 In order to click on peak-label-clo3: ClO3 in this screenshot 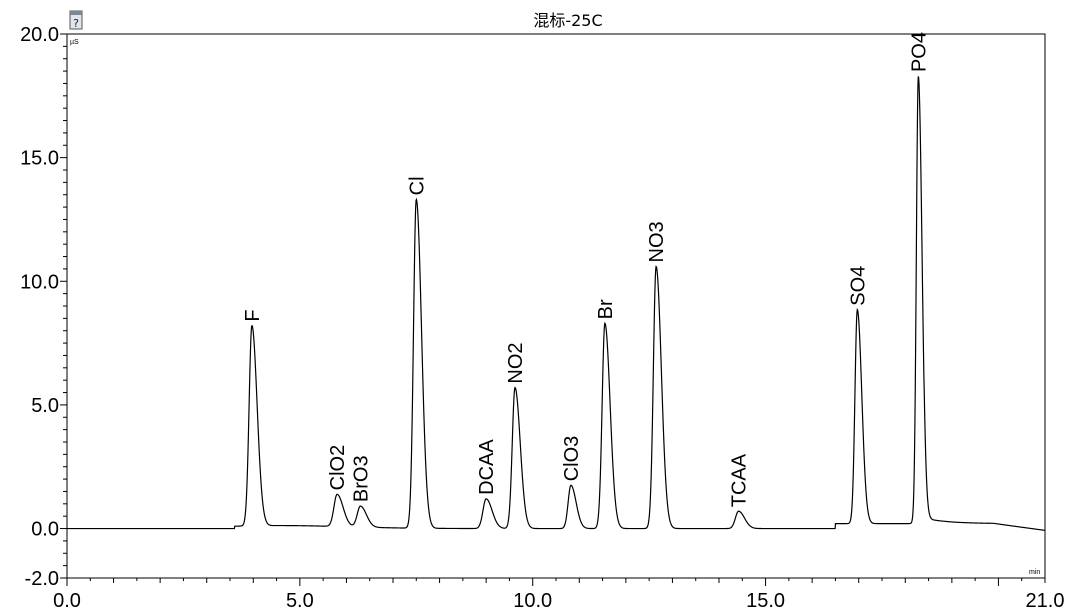, I will do `click(572, 459)`.